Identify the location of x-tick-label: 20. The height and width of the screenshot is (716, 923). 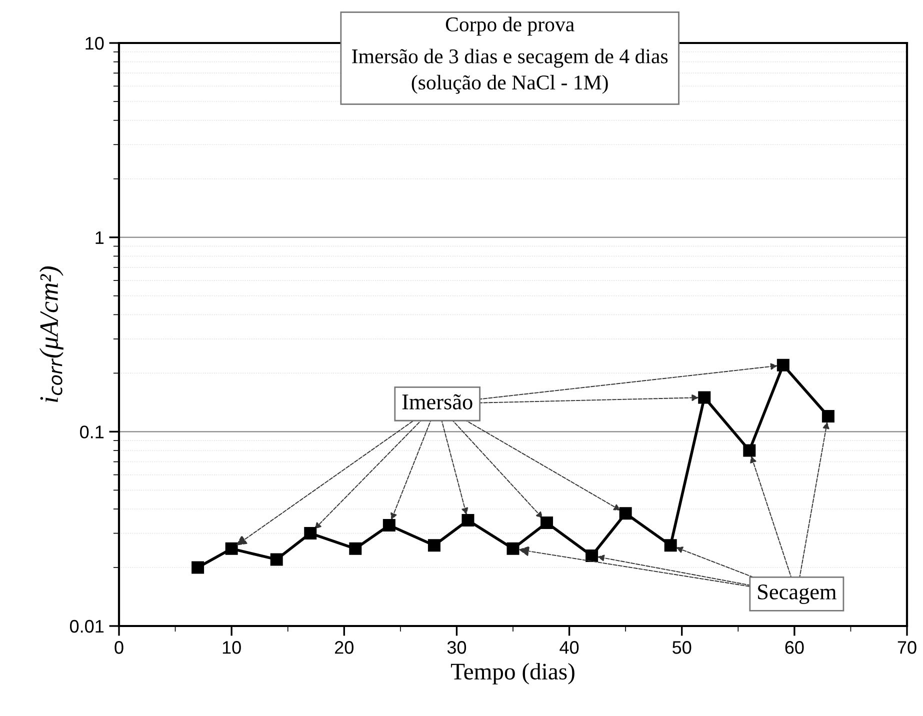
(344, 647).